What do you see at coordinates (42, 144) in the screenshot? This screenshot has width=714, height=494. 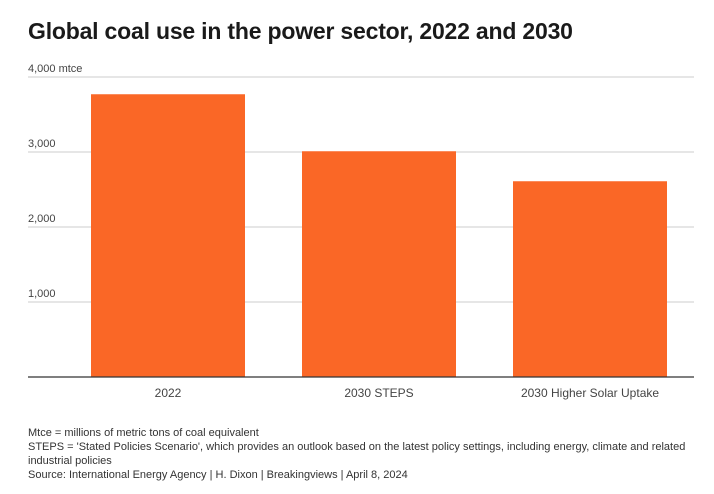 I see `y-tick-label-2: 3,000` at bounding box center [42, 144].